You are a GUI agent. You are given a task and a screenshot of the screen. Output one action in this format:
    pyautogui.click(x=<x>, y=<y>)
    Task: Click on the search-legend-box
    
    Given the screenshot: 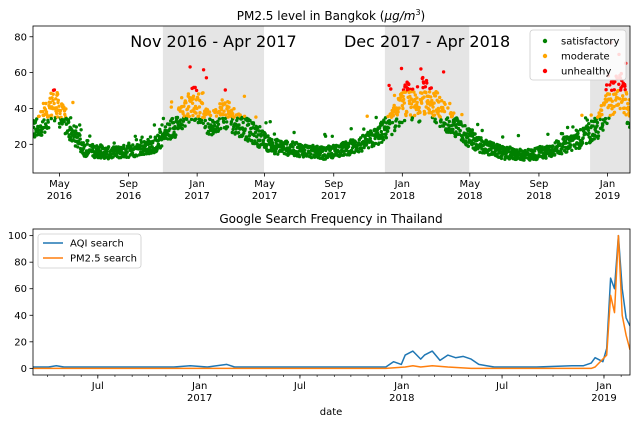 What is the action you would take?
    pyautogui.click(x=89, y=251)
    